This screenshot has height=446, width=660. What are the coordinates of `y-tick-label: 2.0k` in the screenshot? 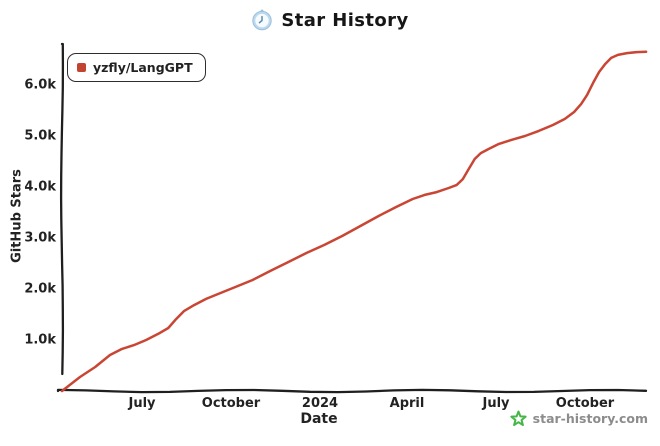 It's located at (40, 289).